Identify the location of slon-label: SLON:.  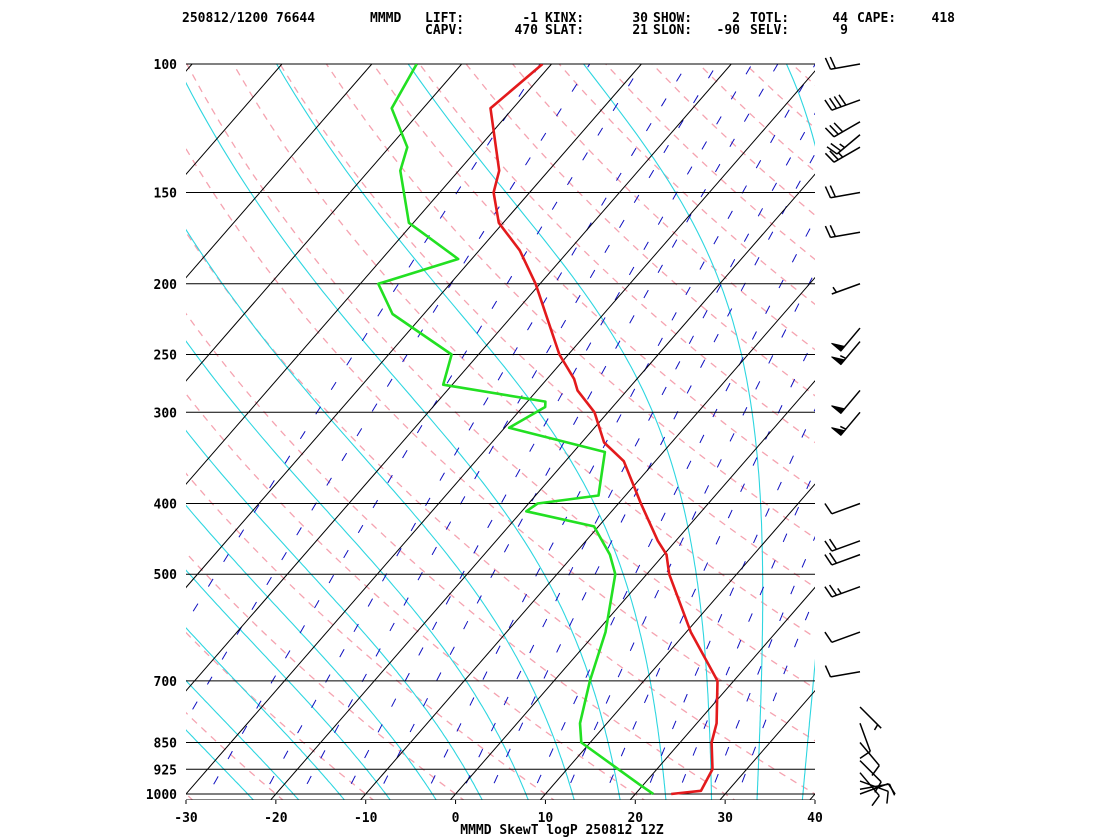
(673, 30).